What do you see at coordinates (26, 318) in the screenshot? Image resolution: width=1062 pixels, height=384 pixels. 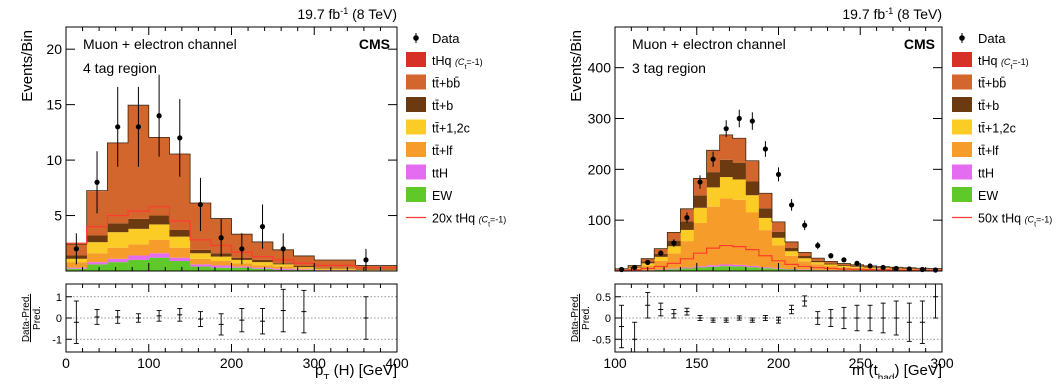 I see `ratio-y-label-num: Data-Pred.` at bounding box center [26, 318].